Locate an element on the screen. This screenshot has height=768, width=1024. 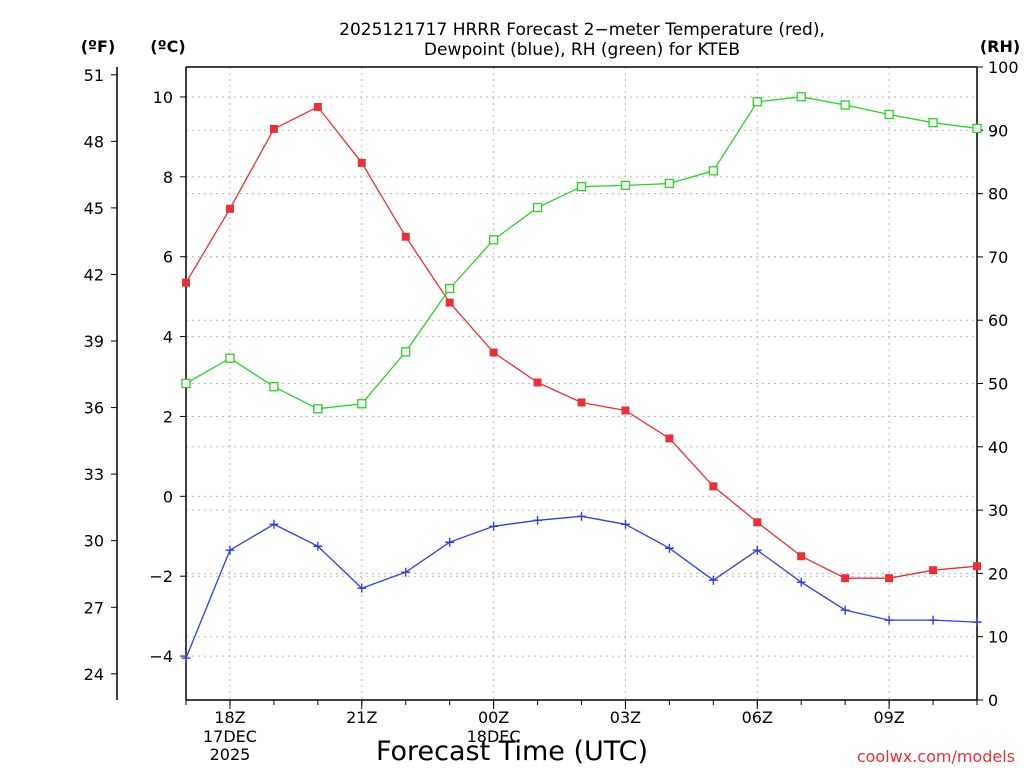
rh-axis-tick-label: 10 is located at coordinates (998, 637).